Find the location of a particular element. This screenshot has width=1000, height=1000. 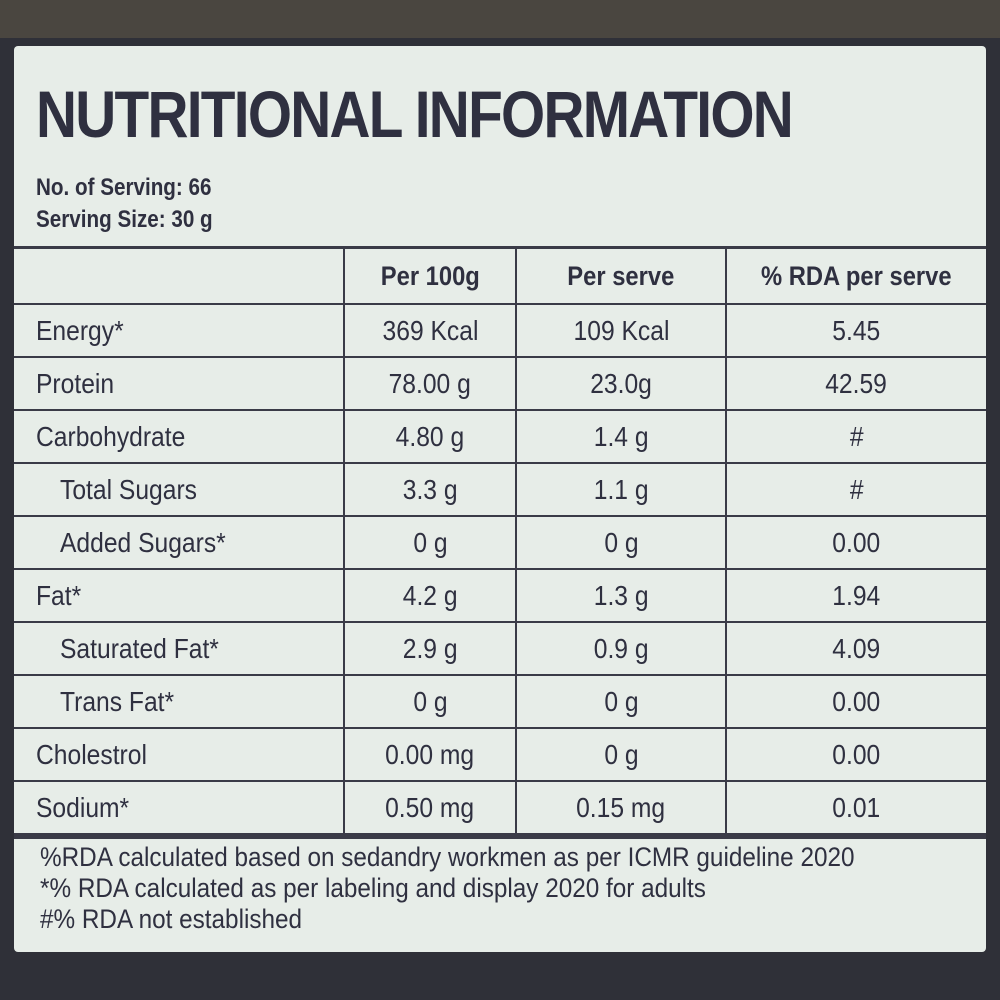

footnote-rda-not-established: #% RDA not established is located at coordinates (171, 919).